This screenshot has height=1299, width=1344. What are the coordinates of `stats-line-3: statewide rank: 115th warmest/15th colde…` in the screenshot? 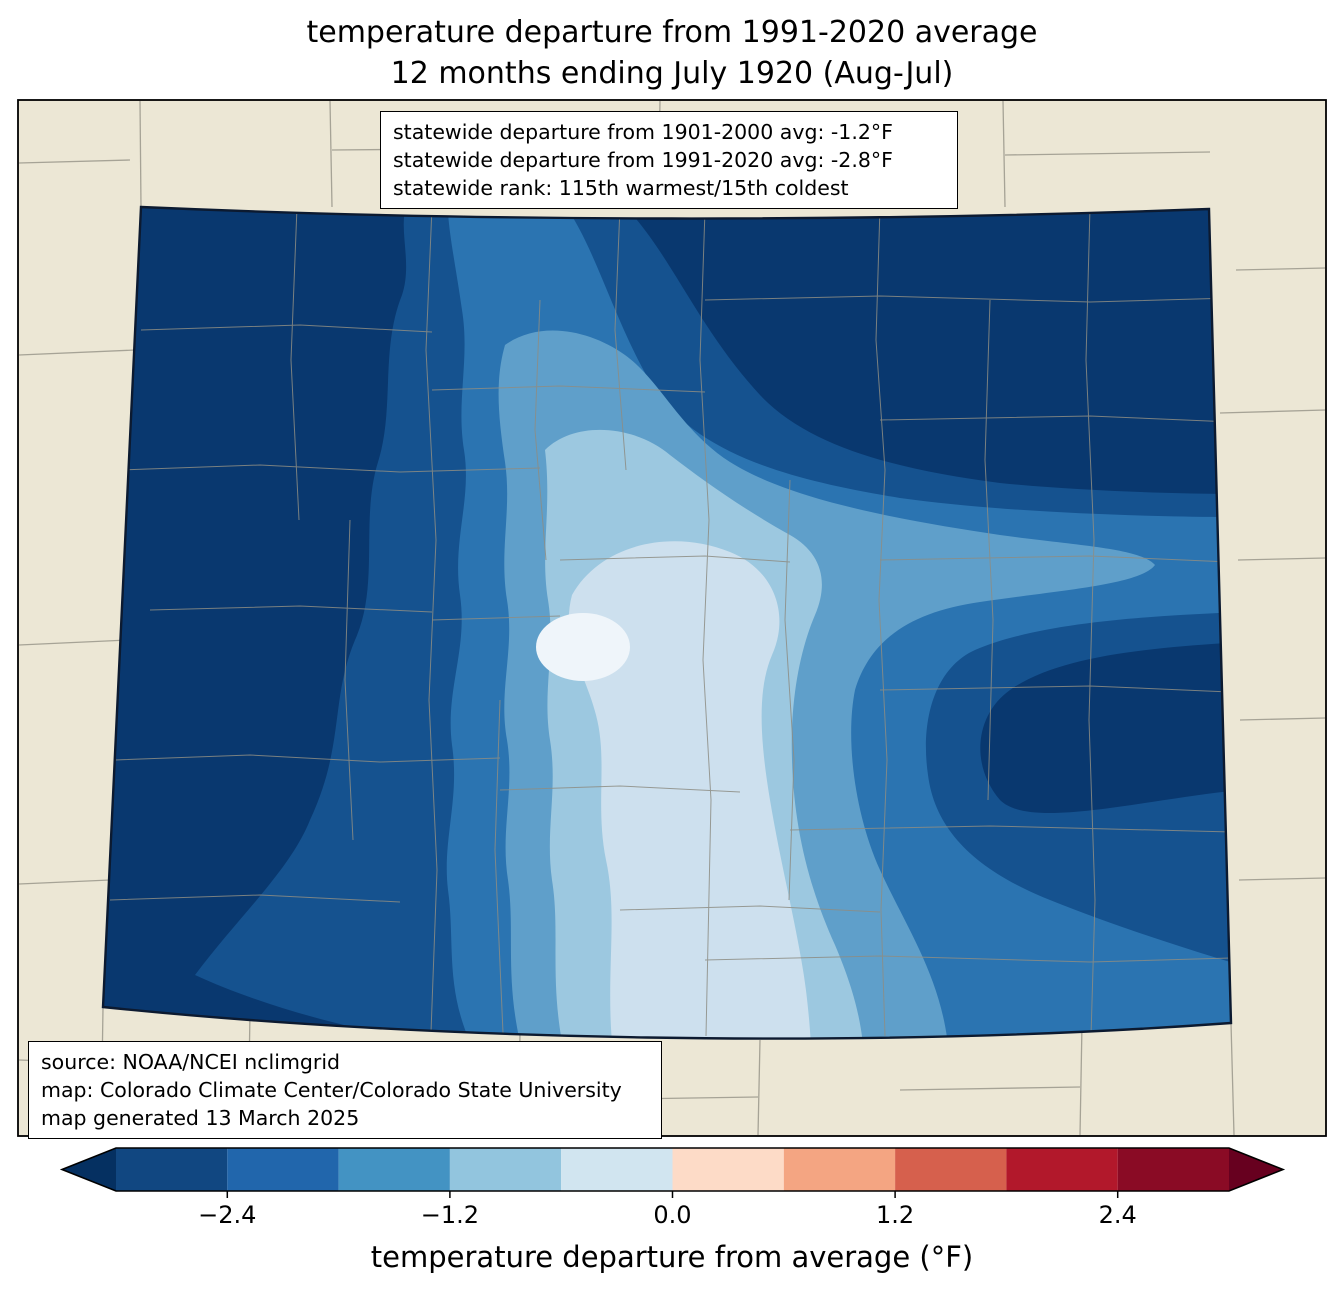 It's located at (621, 188).